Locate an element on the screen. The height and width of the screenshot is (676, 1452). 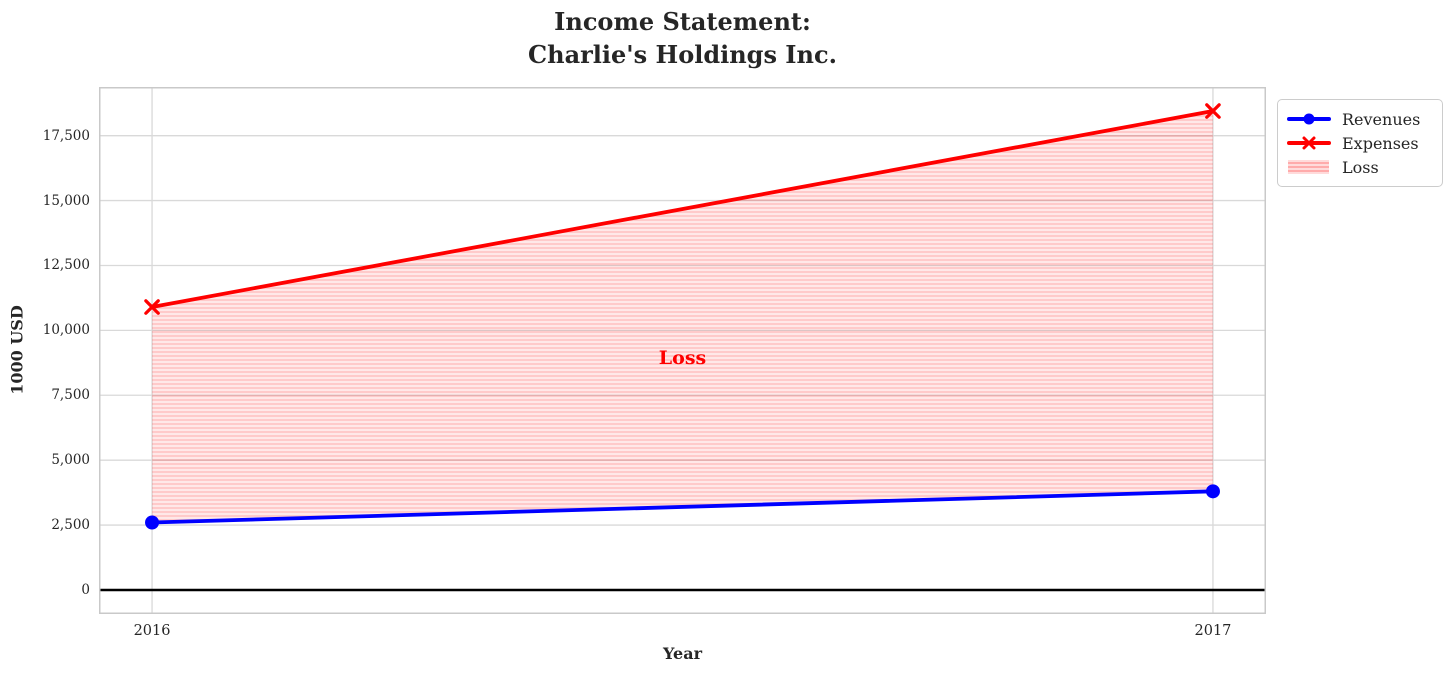
legend-label: Loss is located at coordinates (1360, 167).